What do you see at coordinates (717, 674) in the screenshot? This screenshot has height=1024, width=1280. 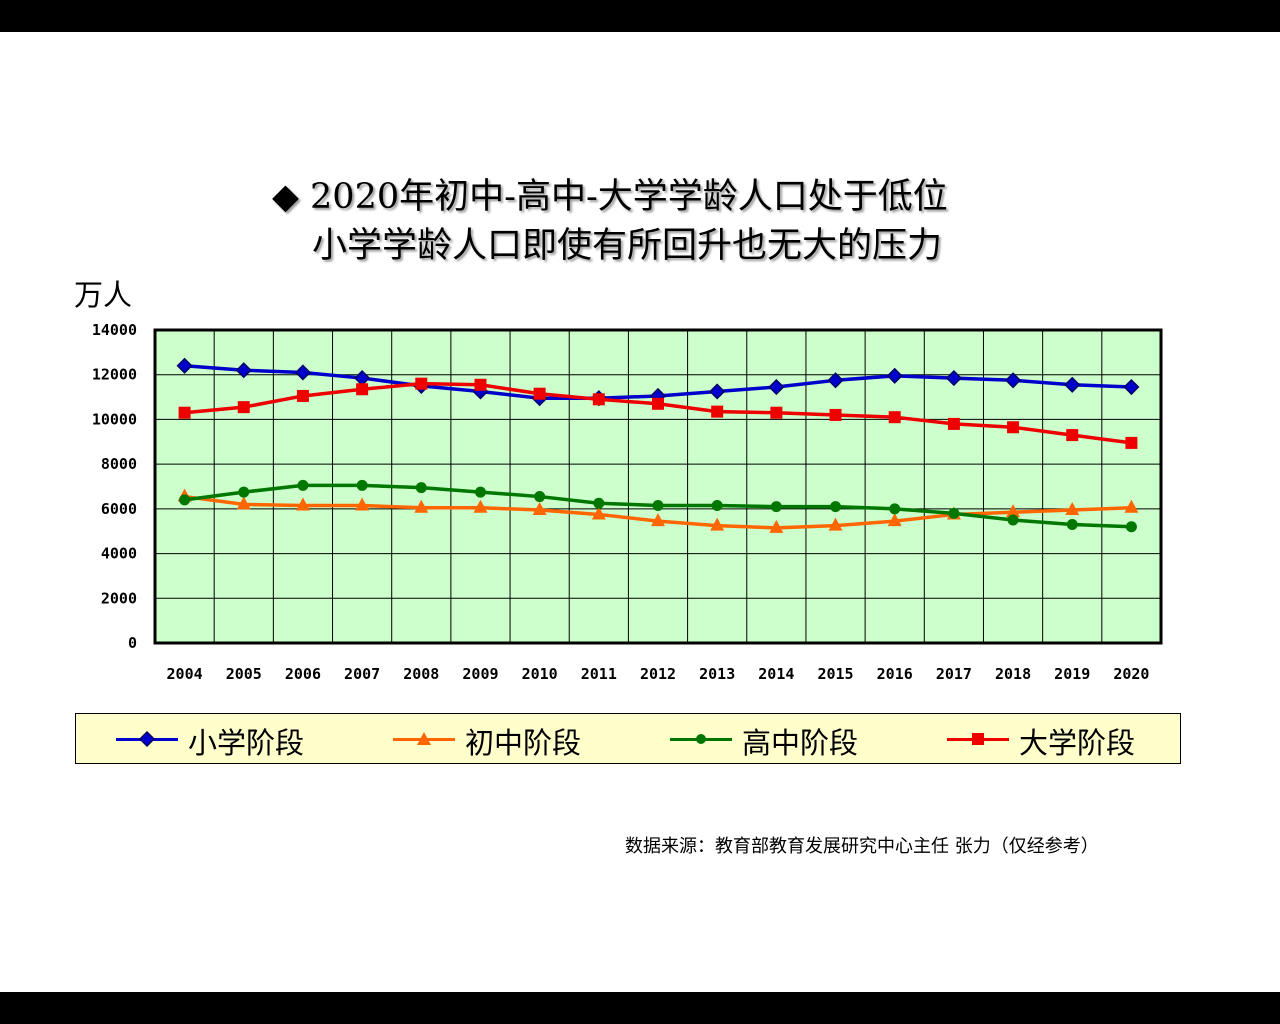 I see `x-tick-label: 2013` at bounding box center [717, 674].